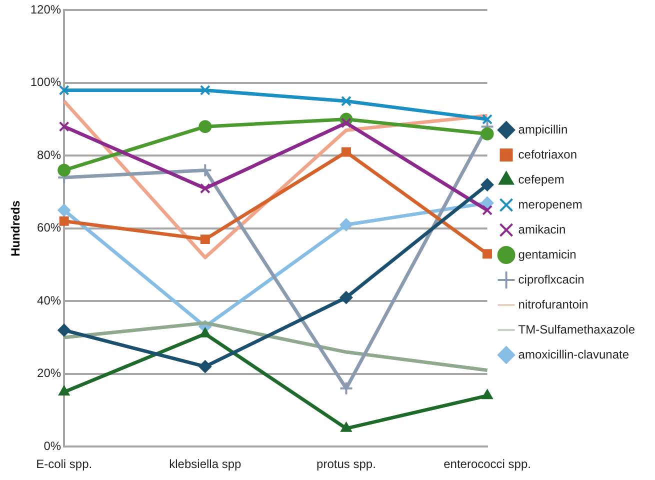  I want to click on legend-label: ciproflxcacin, so click(551, 279).